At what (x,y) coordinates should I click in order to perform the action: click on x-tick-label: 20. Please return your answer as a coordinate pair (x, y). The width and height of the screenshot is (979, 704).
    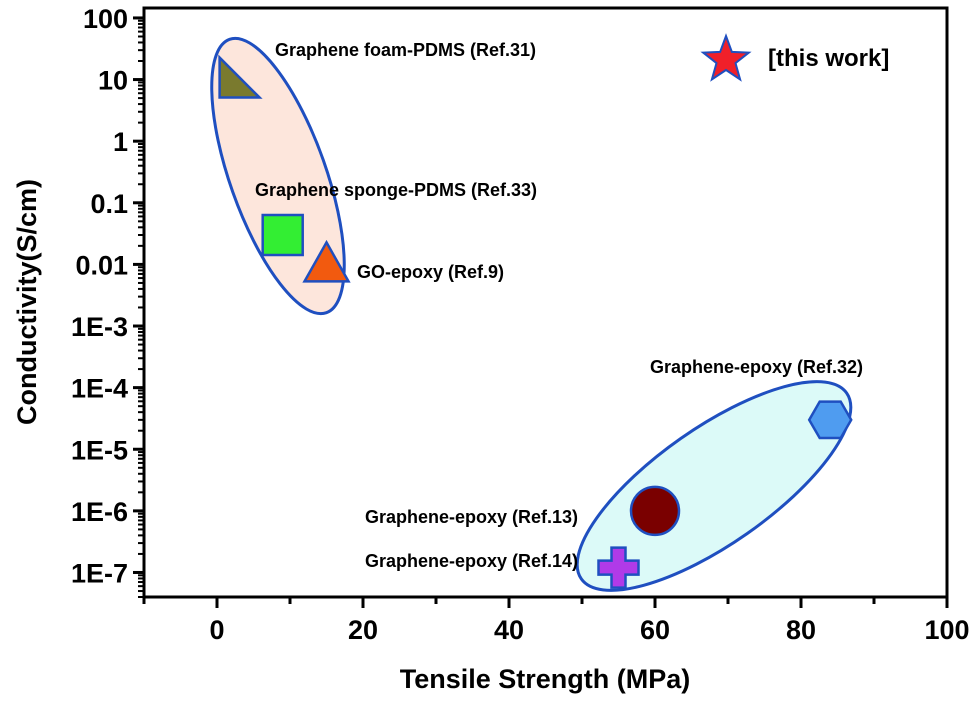
    Looking at the image, I should click on (363, 630).